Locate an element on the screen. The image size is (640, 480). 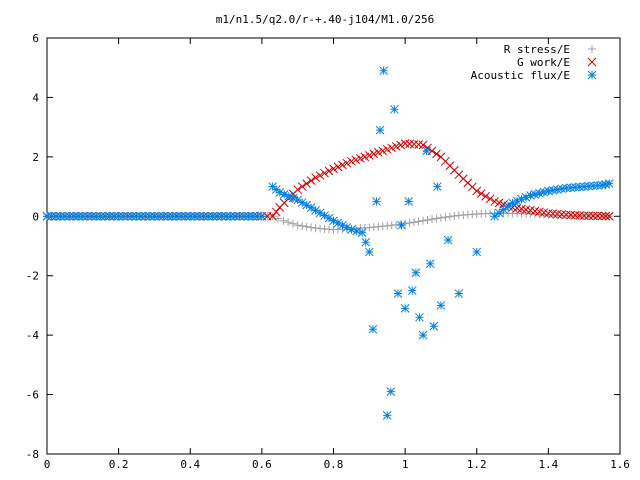
chart-title: m1/n1.5/q2.0/r-+.40-j104/M1.0/256 is located at coordinates (325, 19).